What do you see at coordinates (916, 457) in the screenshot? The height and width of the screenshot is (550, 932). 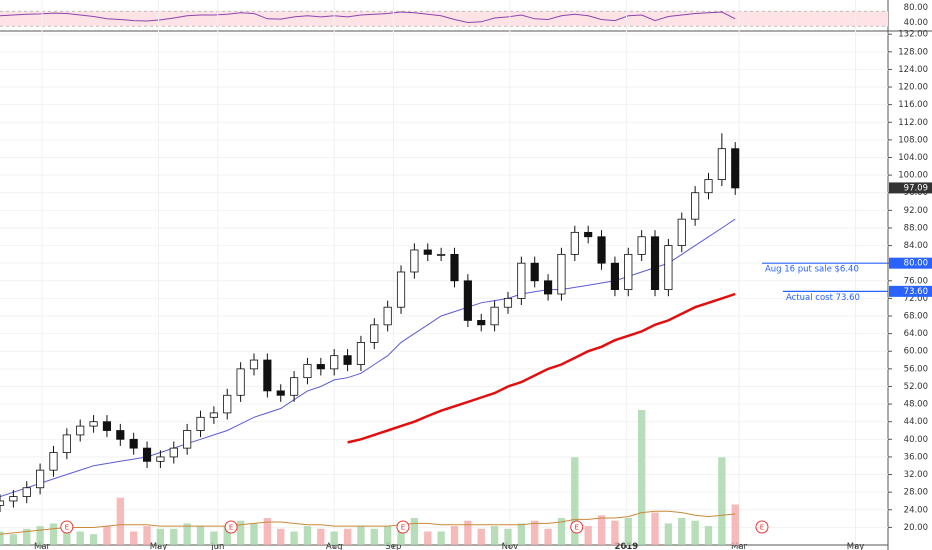 I see `y-tick-label: 36.00` at bounding box center [916, 457].